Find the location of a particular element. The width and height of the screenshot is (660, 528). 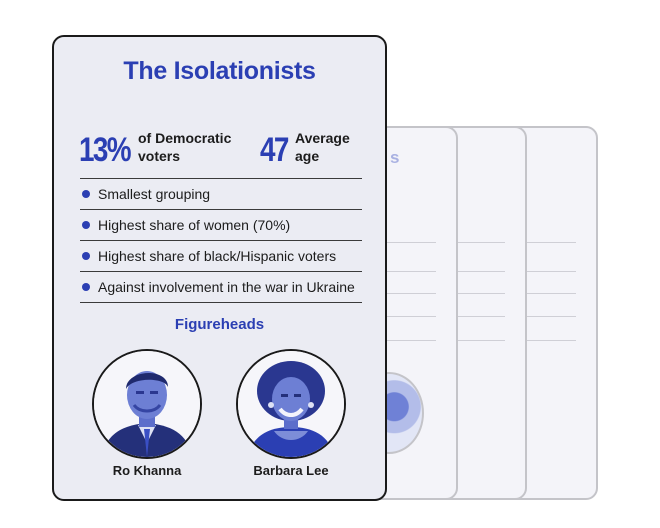

card-title: The Isolationists is located at coordinates (219, 71).